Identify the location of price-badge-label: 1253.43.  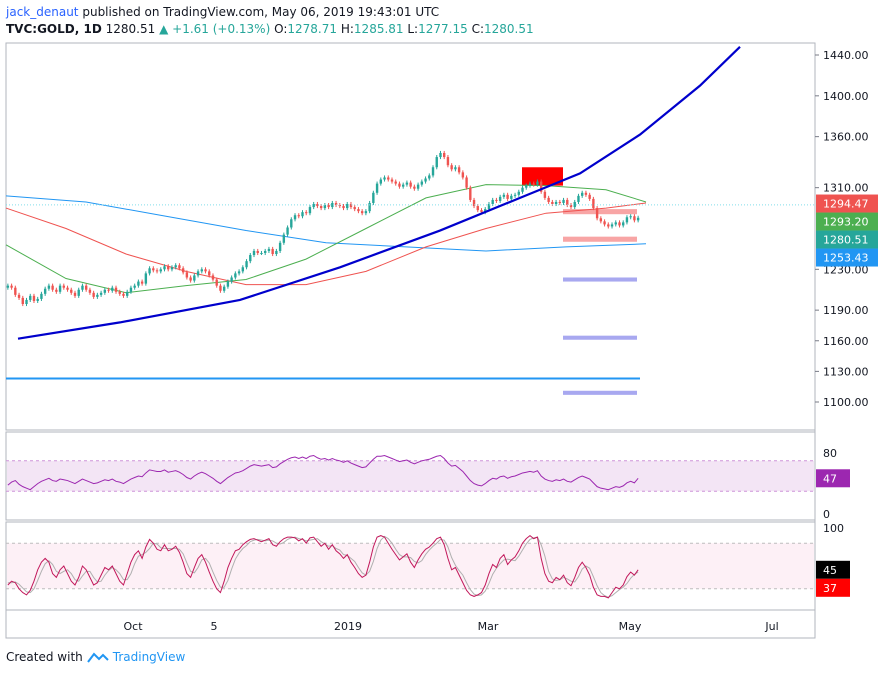
(846, 258).